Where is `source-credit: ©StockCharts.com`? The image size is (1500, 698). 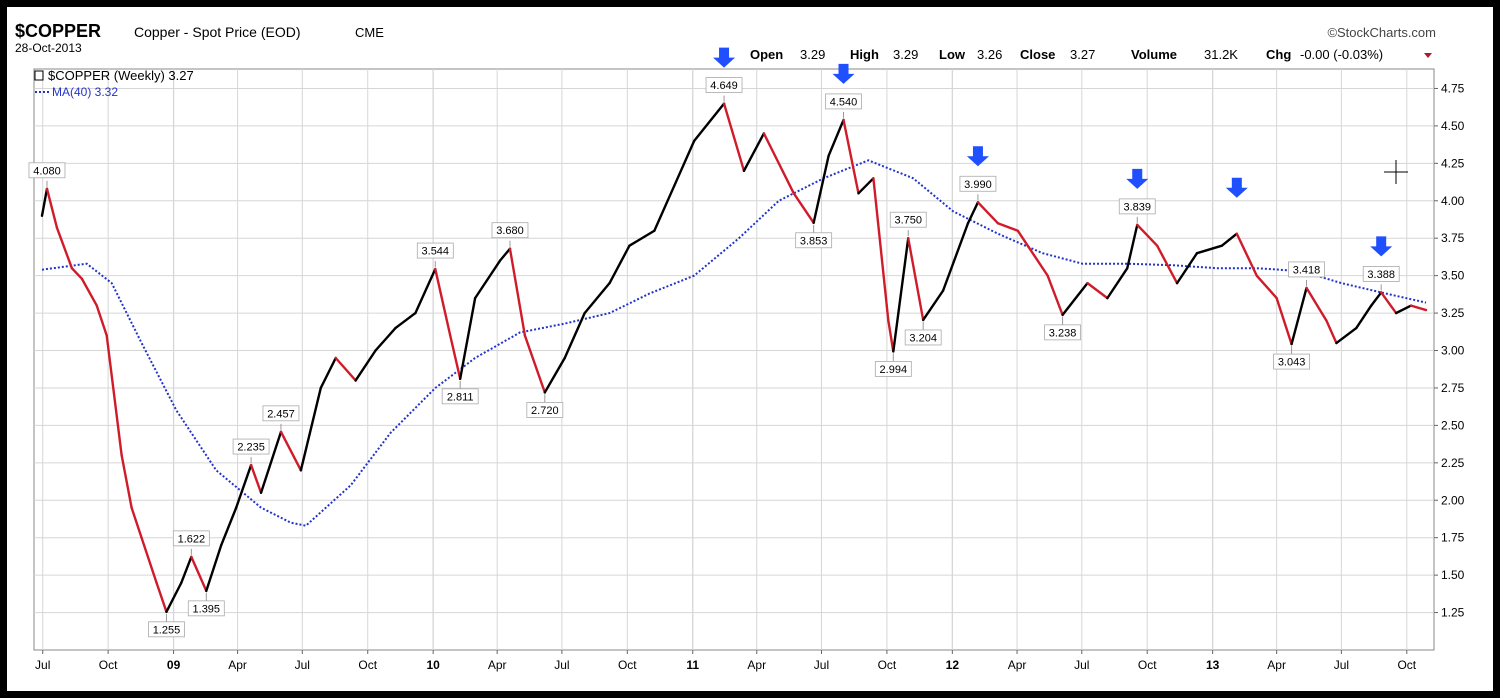
source-credit: ©StockCharts.com is located at coordinates (1381, 32).